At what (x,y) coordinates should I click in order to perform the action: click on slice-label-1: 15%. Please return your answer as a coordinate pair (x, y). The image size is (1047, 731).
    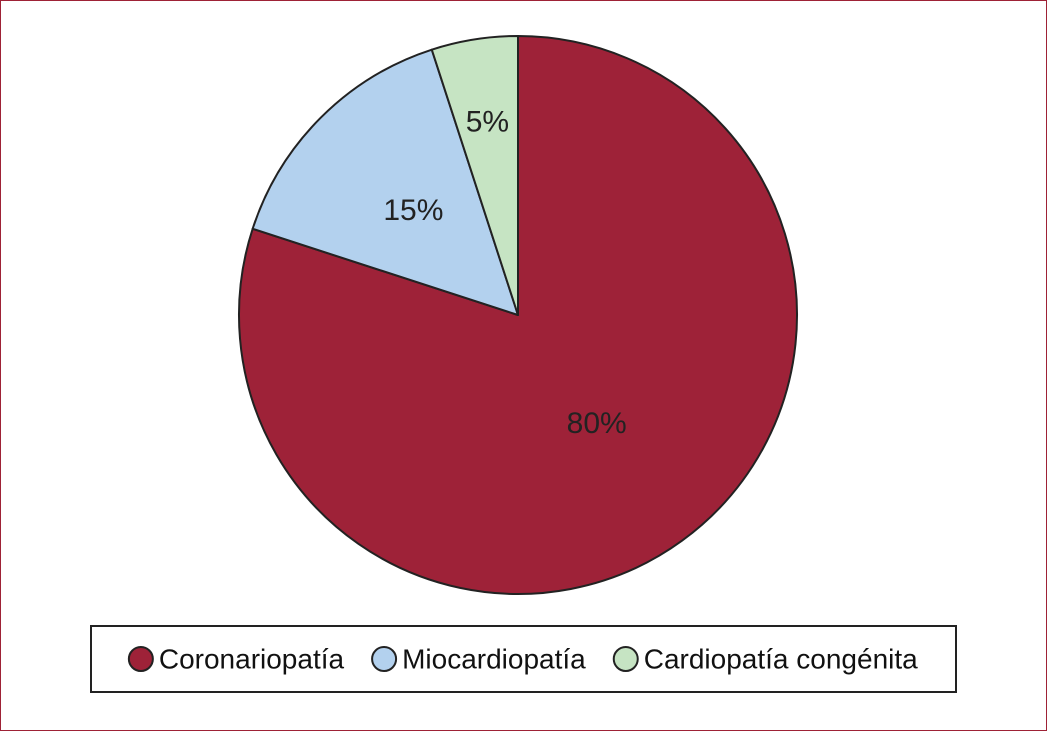
    Looking at the image, I should click on (413, 210).